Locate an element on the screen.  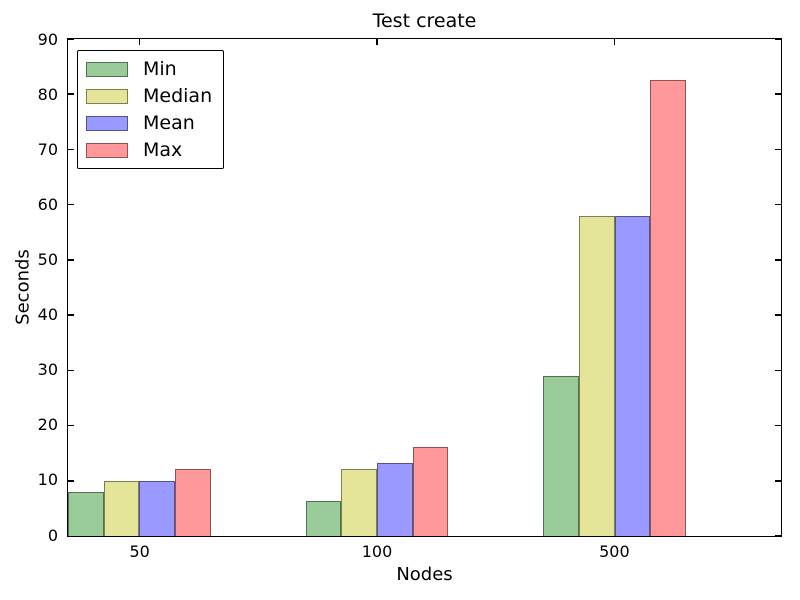
y-tick-label: 10 is located at coordinates (47, 480).